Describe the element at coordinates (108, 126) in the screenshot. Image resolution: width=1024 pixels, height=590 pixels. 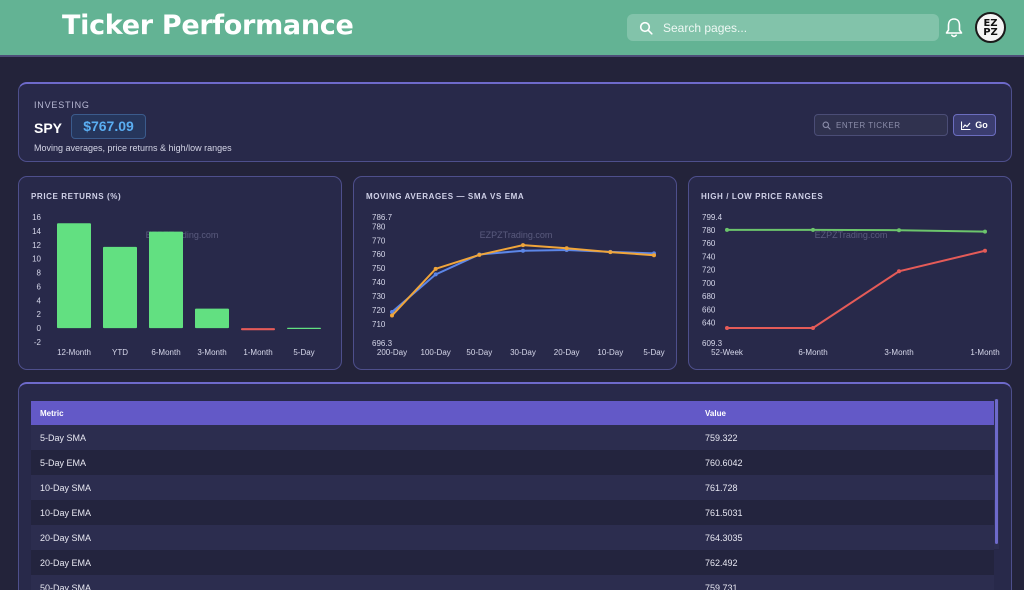
I see `price-badge: $767.09` at that location.